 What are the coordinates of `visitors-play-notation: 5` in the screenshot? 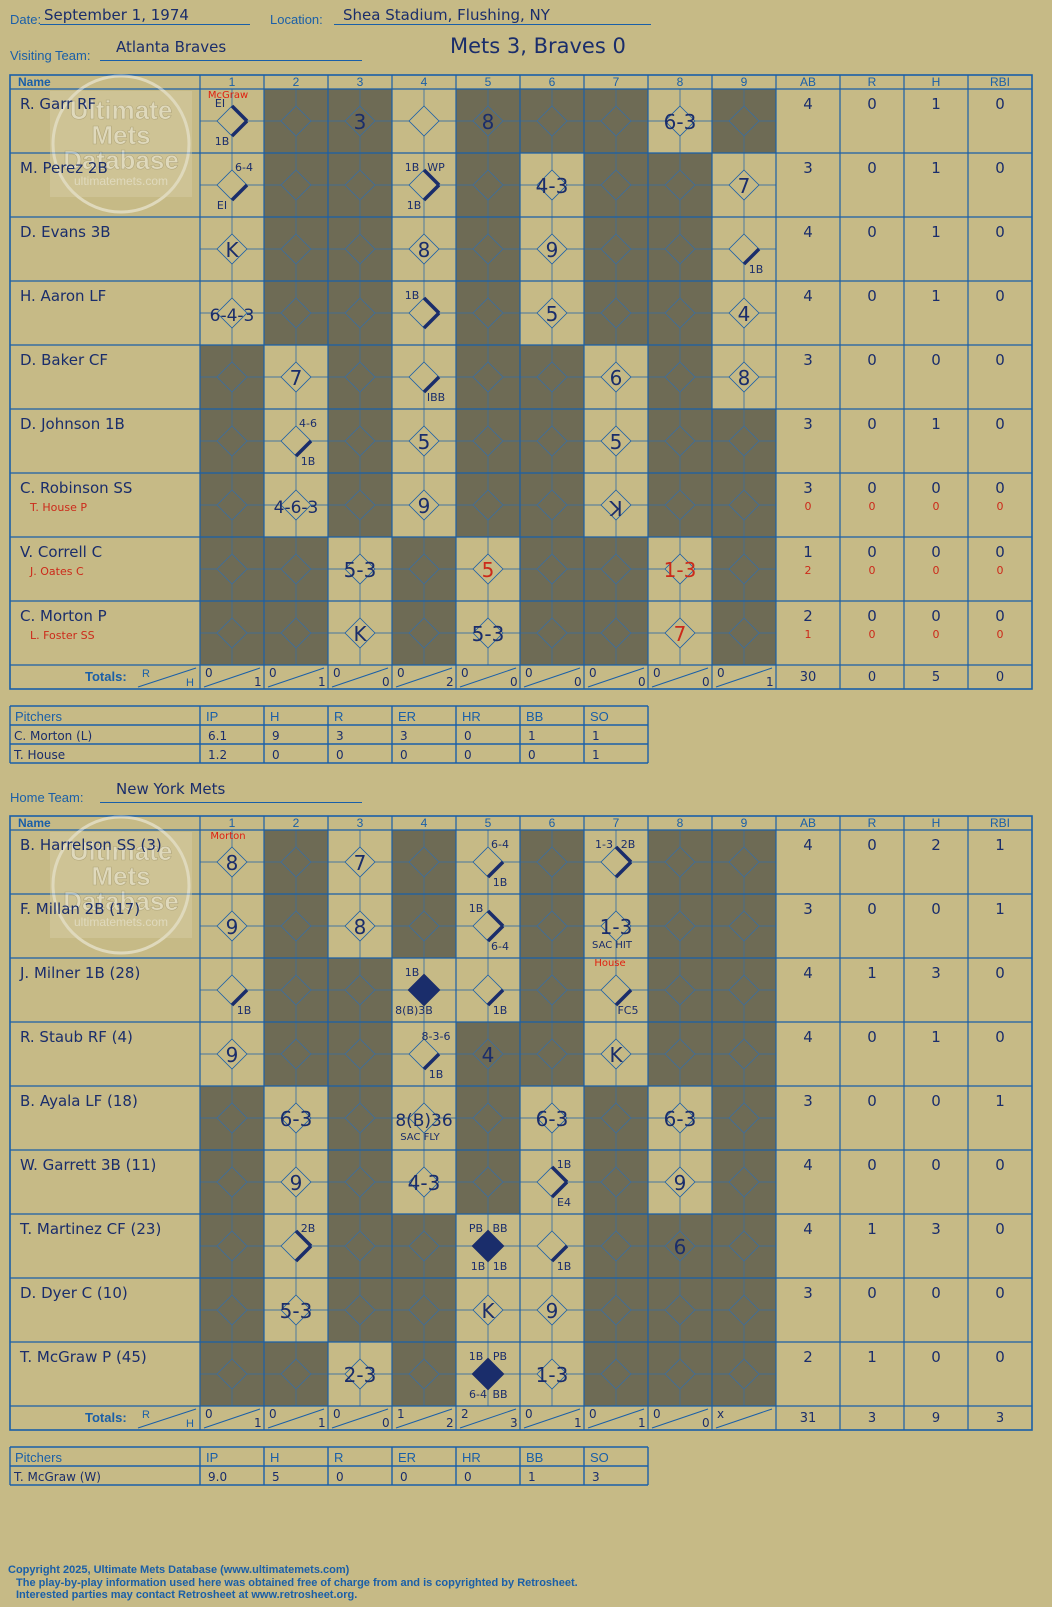 It's located at (552, 314).